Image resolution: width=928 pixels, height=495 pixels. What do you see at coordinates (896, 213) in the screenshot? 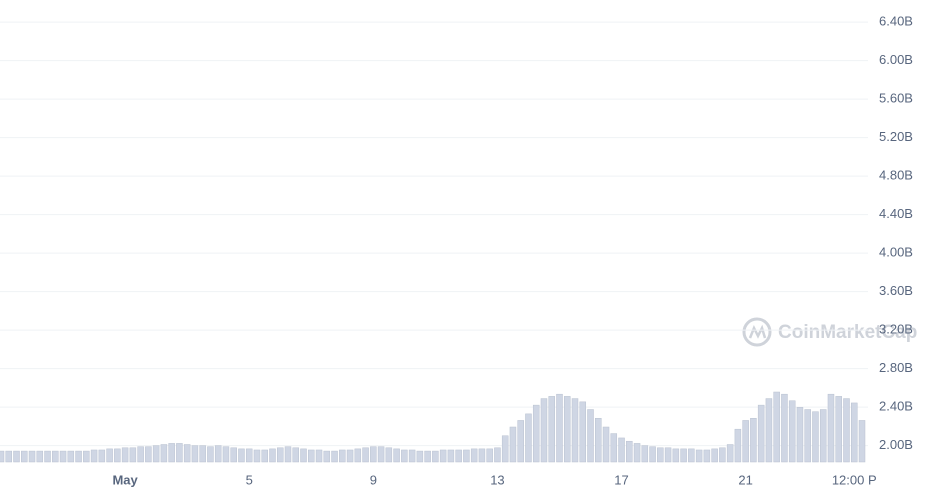
I see `y-tick-label: 4.40B` at bounding box center [896, 213].